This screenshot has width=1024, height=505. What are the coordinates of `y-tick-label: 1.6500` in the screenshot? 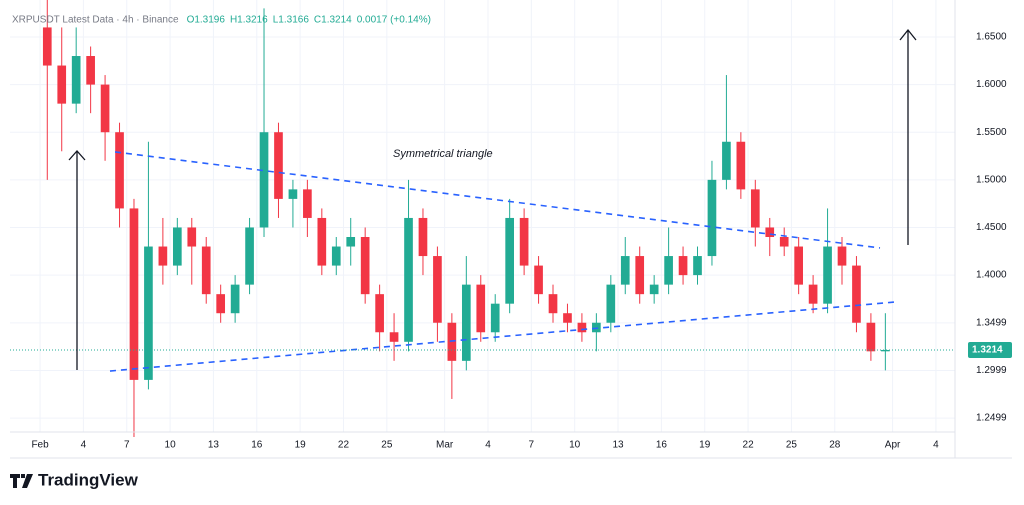 It's located at (991, 37).